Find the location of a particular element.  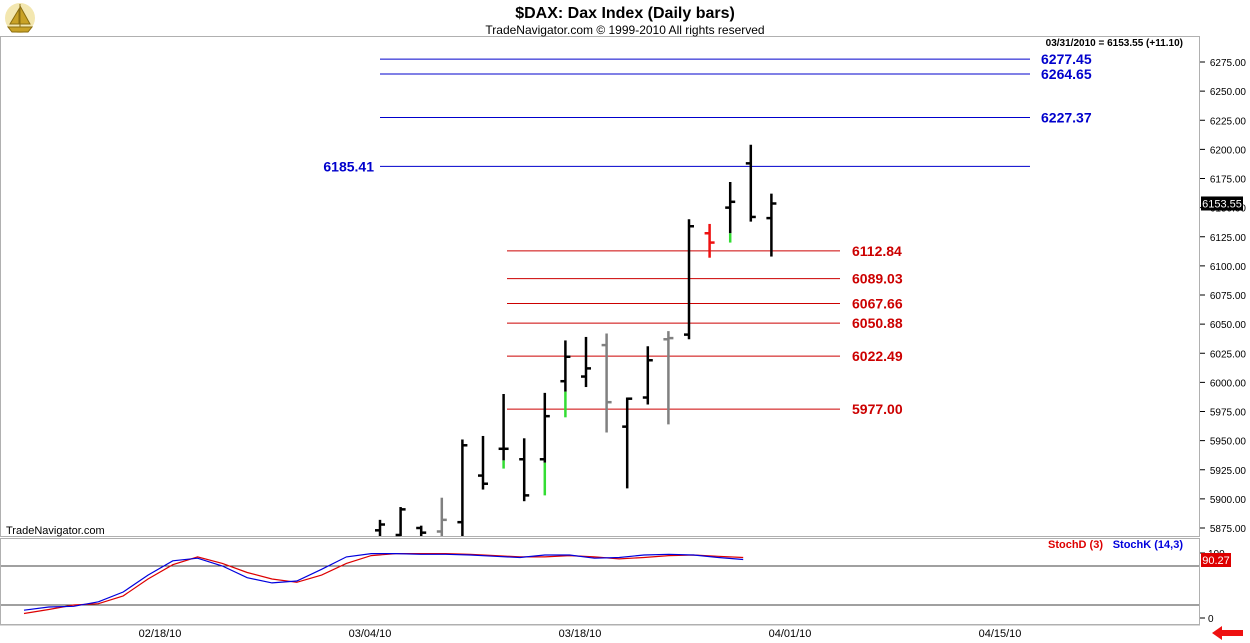

last-price-label: 6153.55 is located at coordinates (1222, 204).